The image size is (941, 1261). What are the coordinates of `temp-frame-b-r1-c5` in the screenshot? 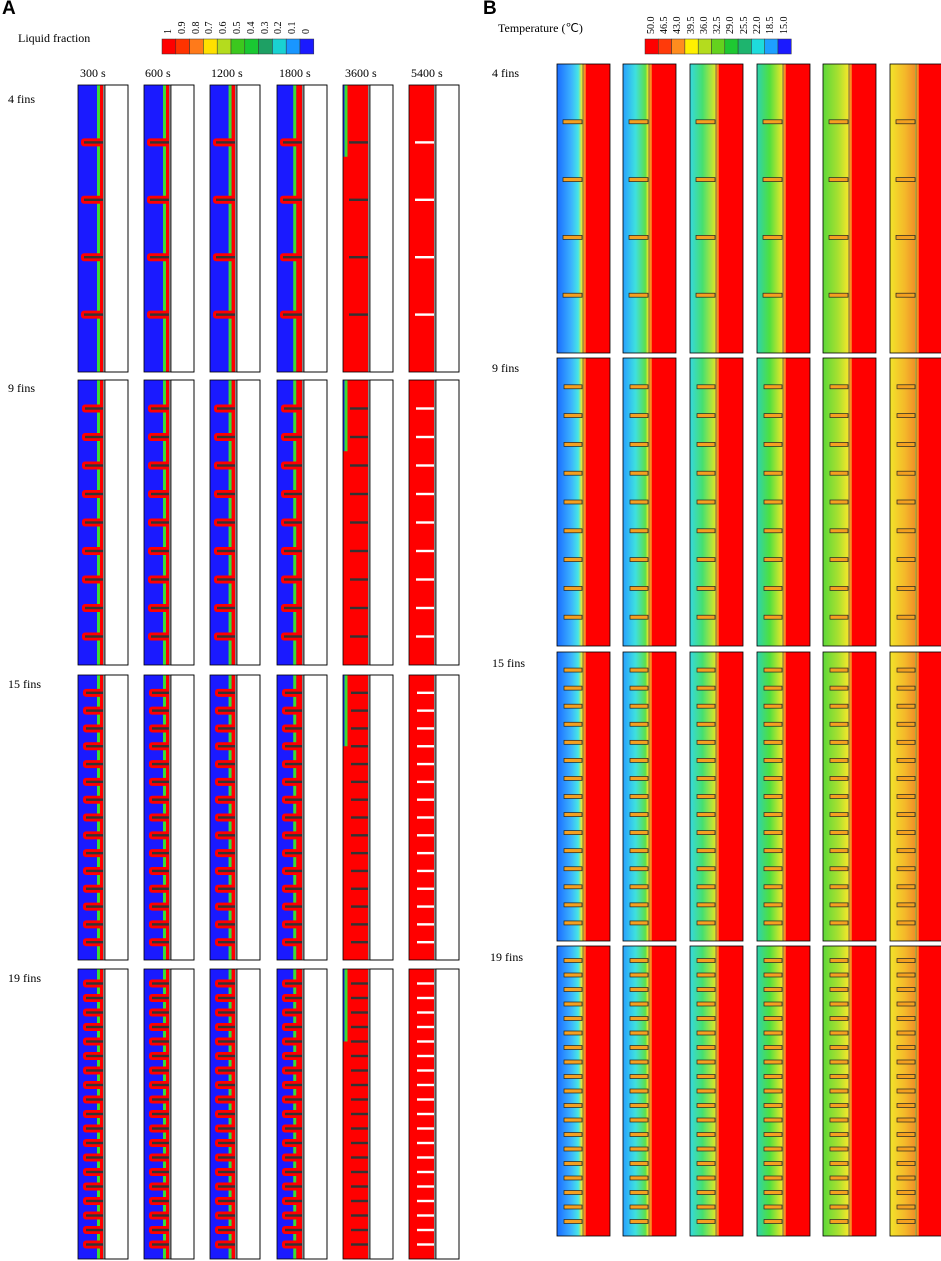 It's located at (915, 502).